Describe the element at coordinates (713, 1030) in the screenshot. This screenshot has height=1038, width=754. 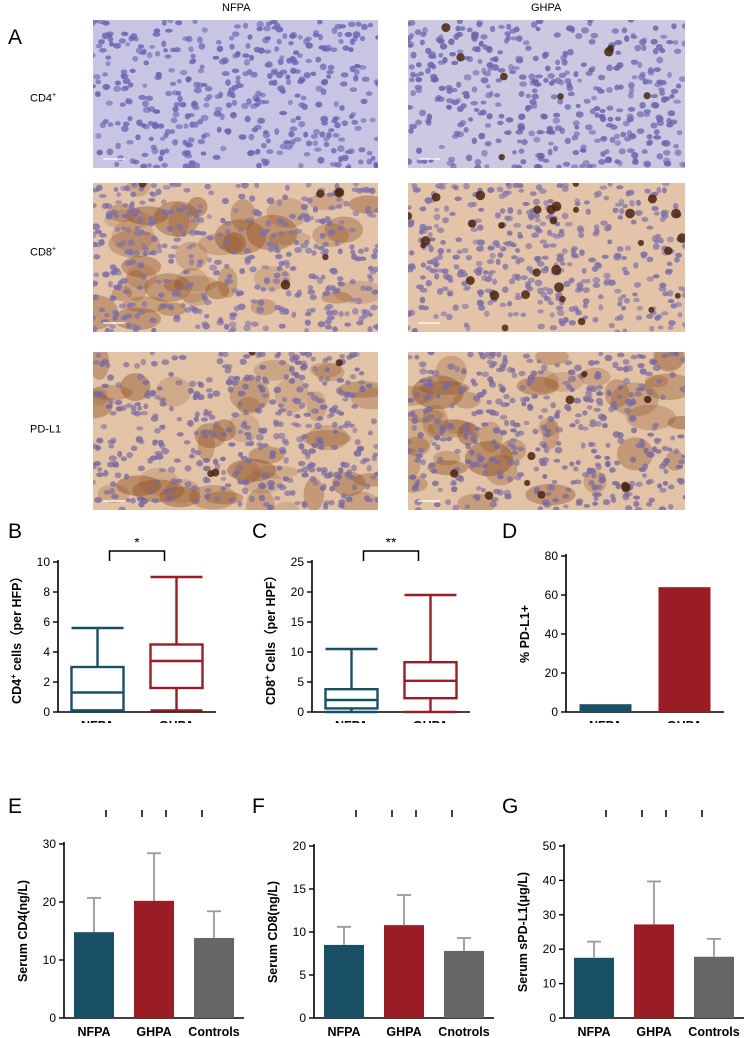
I see `x-category-label: Controls` at that location.